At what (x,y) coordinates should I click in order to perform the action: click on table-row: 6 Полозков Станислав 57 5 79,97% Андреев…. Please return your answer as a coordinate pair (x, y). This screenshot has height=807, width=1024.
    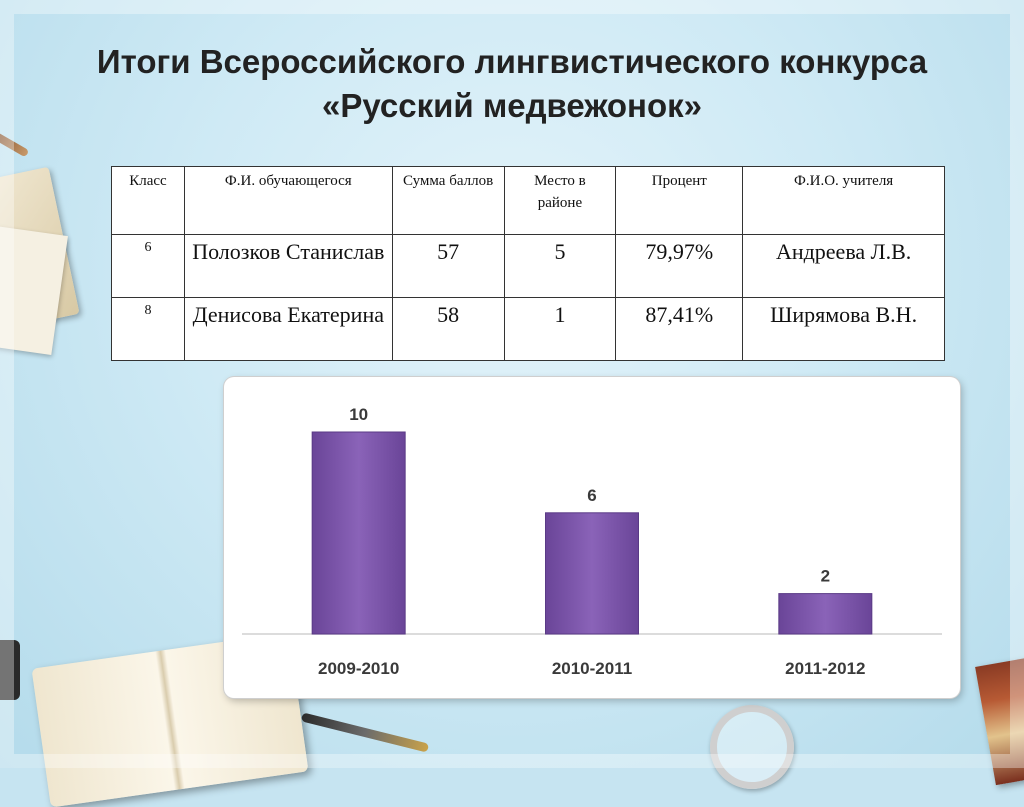
    Looking at the image, I should click on (528, 266).